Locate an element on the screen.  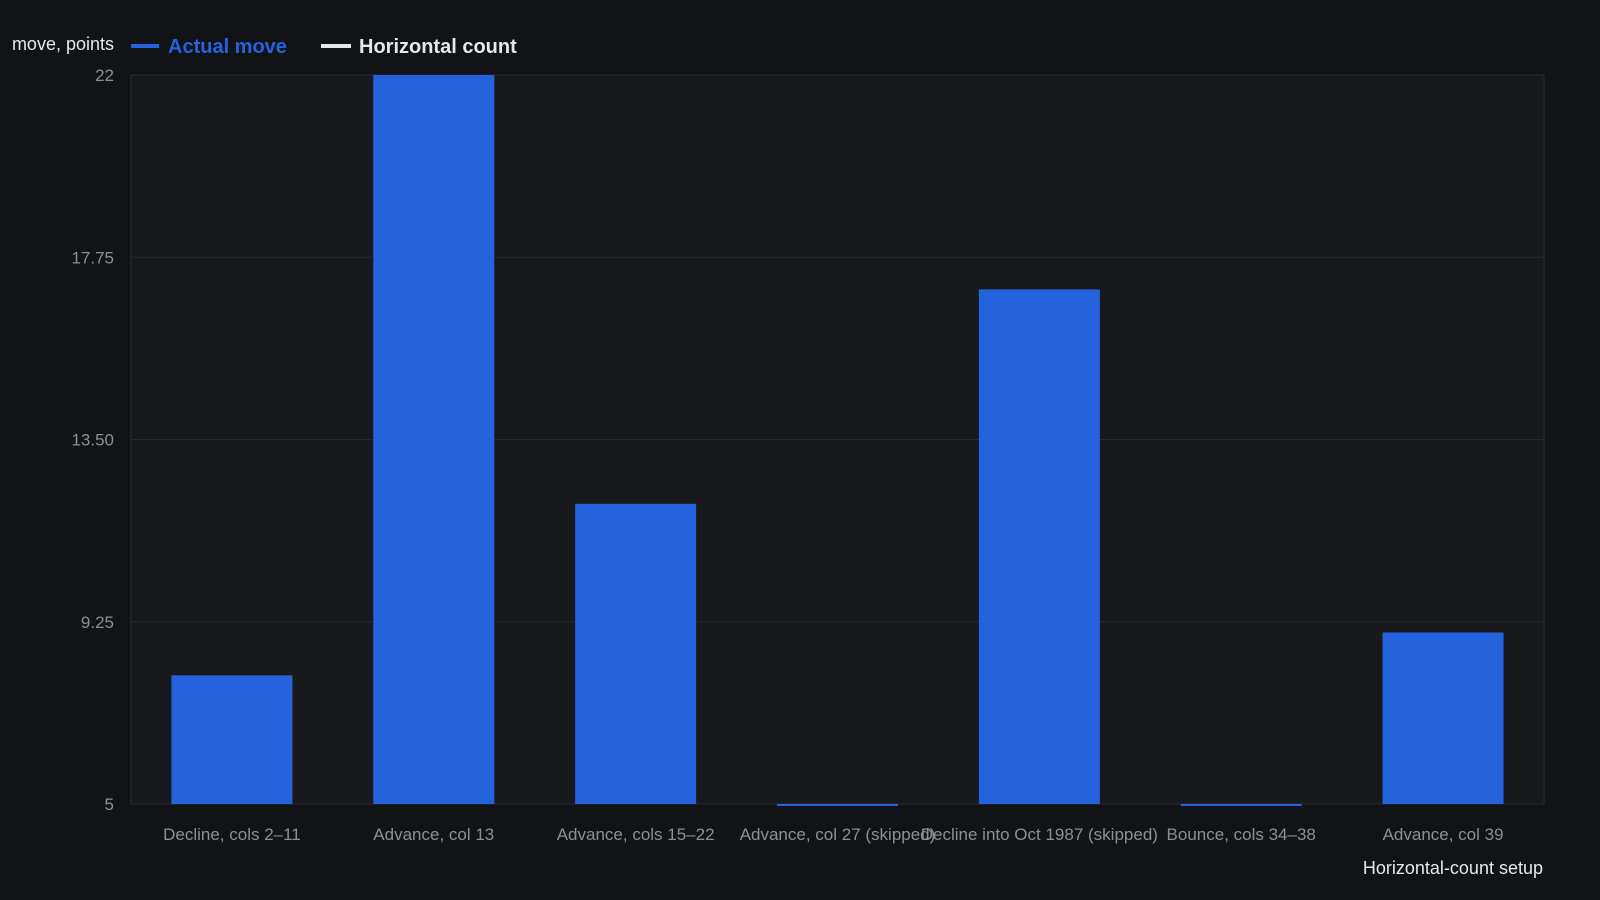
x-tick-label: Bounce, cols 34–38 is located at coordinates (1241, 834).